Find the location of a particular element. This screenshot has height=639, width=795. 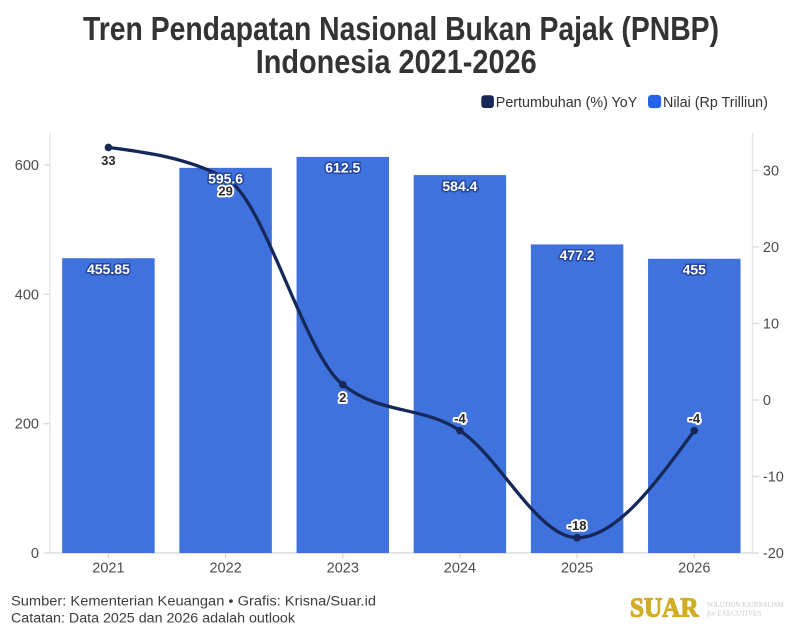

svg-text: -18 is located at coordinates (577, 525).